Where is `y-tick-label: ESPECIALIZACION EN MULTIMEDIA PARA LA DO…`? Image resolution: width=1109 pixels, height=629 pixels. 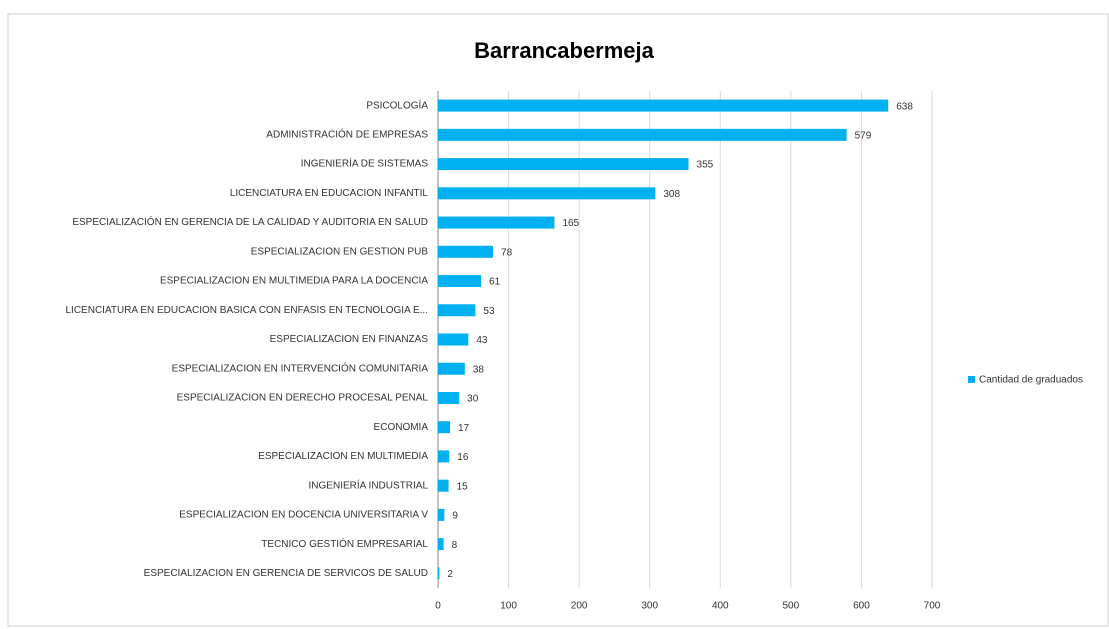
y-tick-label: ESPECIALIZACION EN MULTIMEDIA PARA LA DO… is located at coordinates (294, 281).